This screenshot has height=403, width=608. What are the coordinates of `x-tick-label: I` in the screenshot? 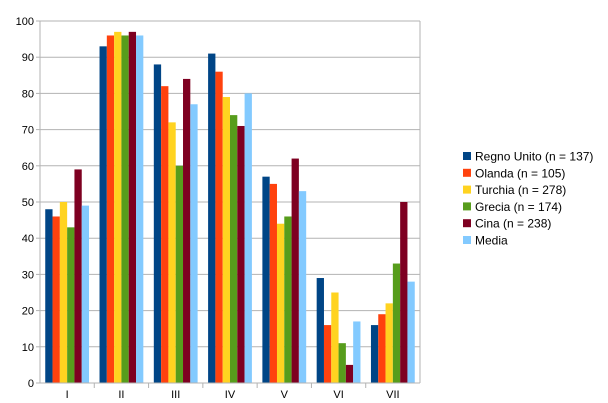 It's located at (67, 395).